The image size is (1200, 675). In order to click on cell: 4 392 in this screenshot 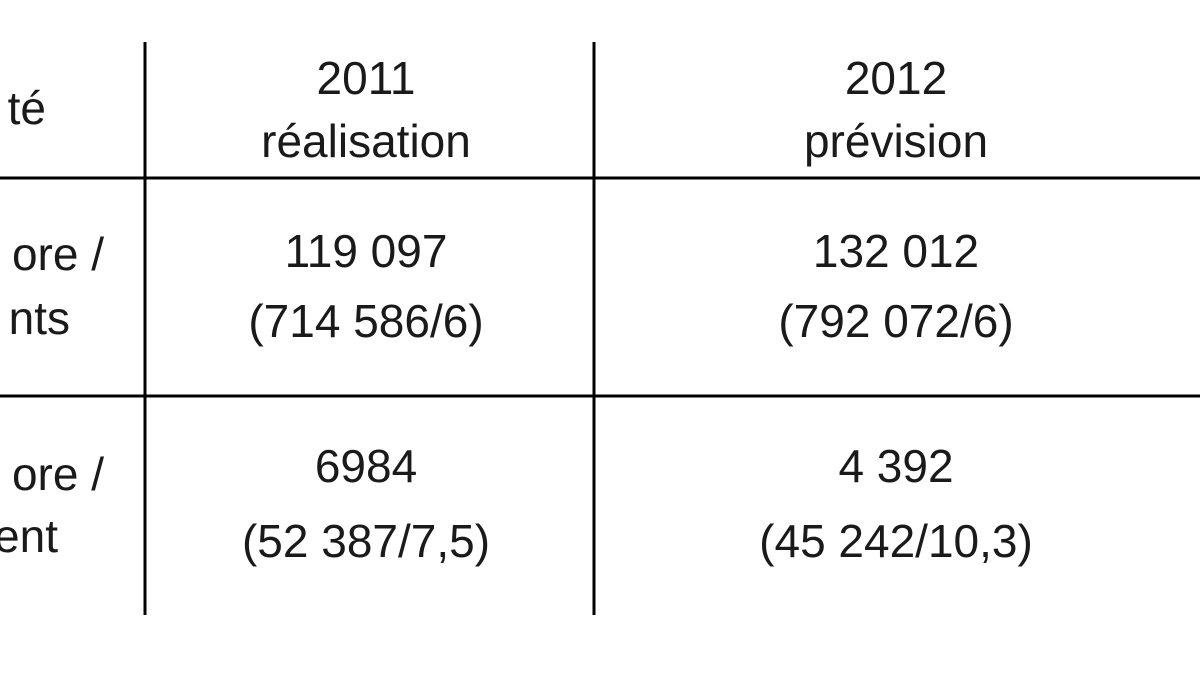, I will do `click(895, 466)`.